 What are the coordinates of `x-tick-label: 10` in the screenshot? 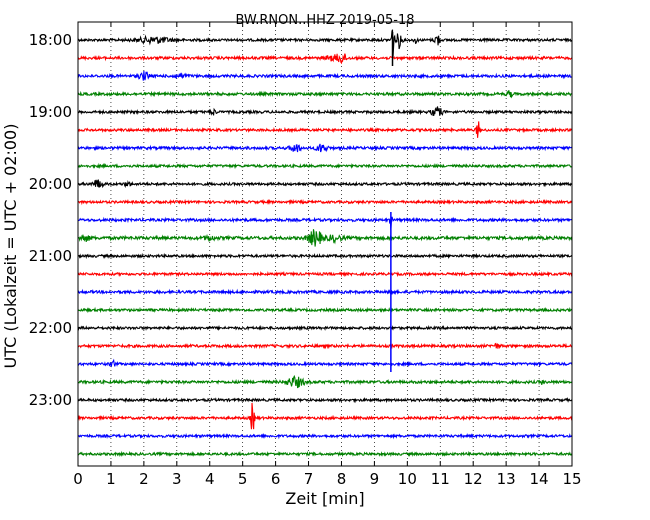 It's located at (407, 479).